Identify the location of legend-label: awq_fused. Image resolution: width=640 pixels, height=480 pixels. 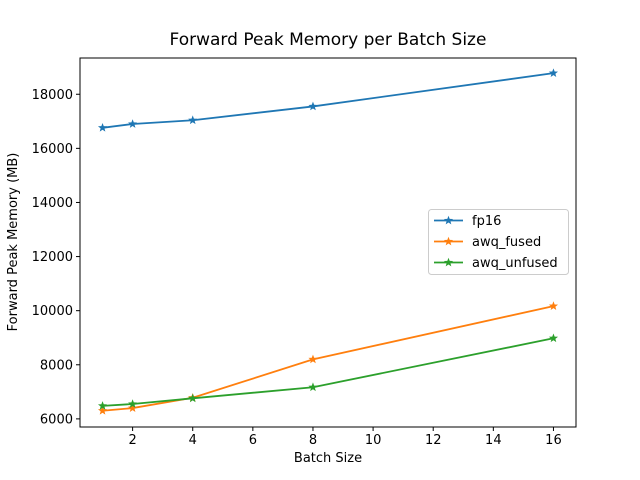
(506, 242).